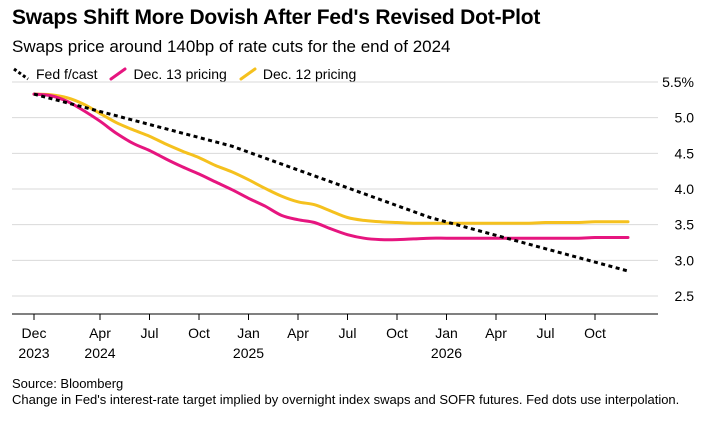 The height and width of the screenshot is (428, 702). I want to click on x-tick-label-11: Oct, so click(595, 333).